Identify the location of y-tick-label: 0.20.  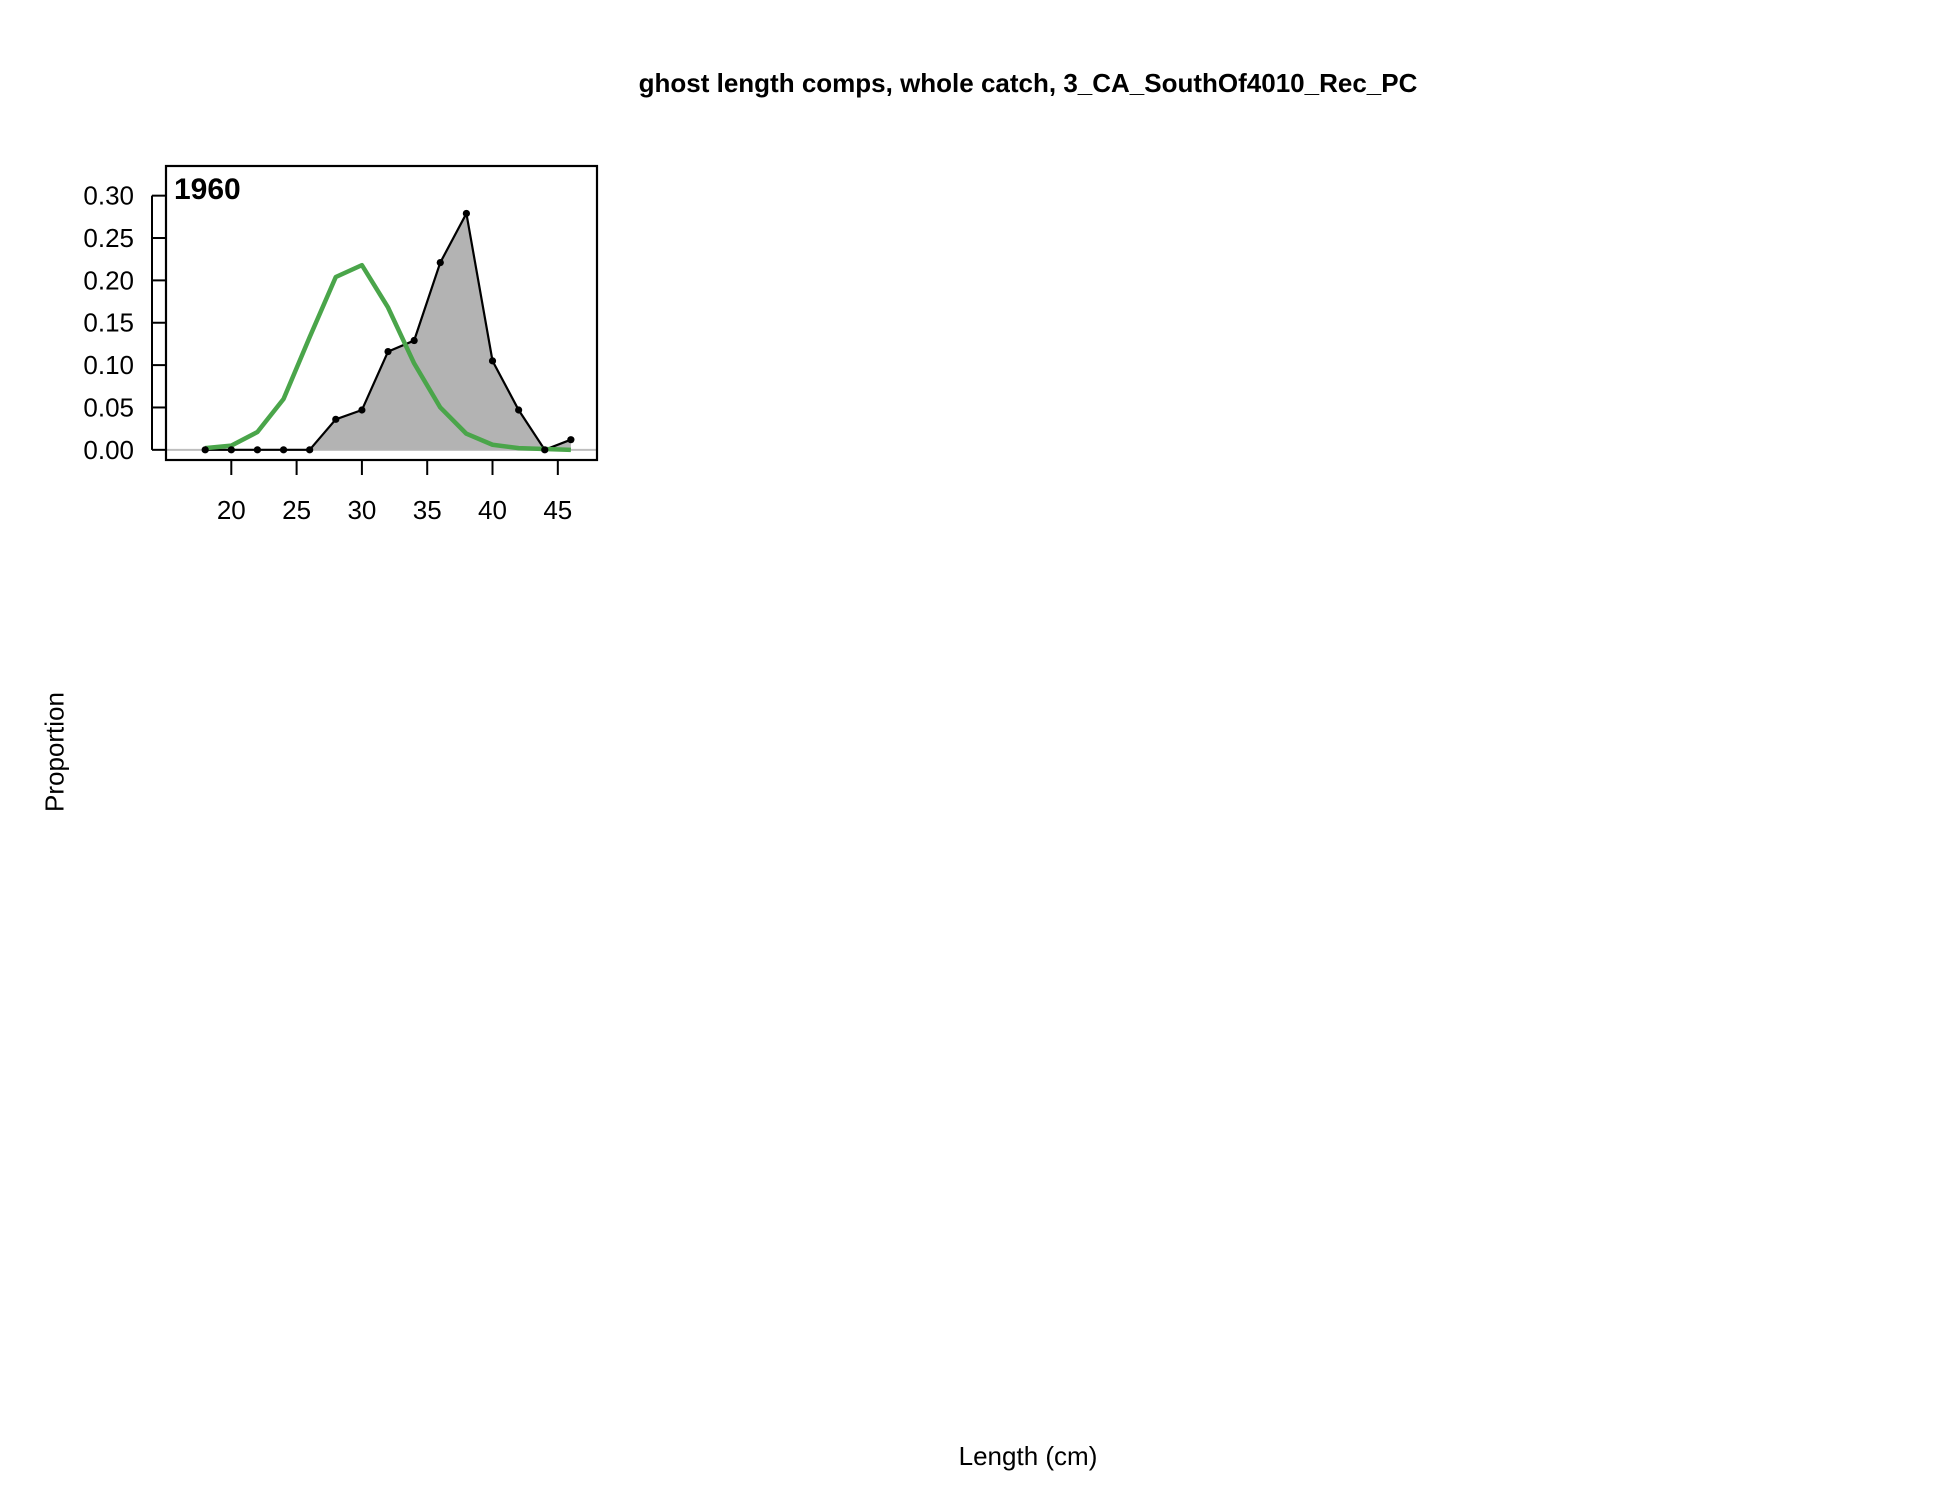
(108, 280).